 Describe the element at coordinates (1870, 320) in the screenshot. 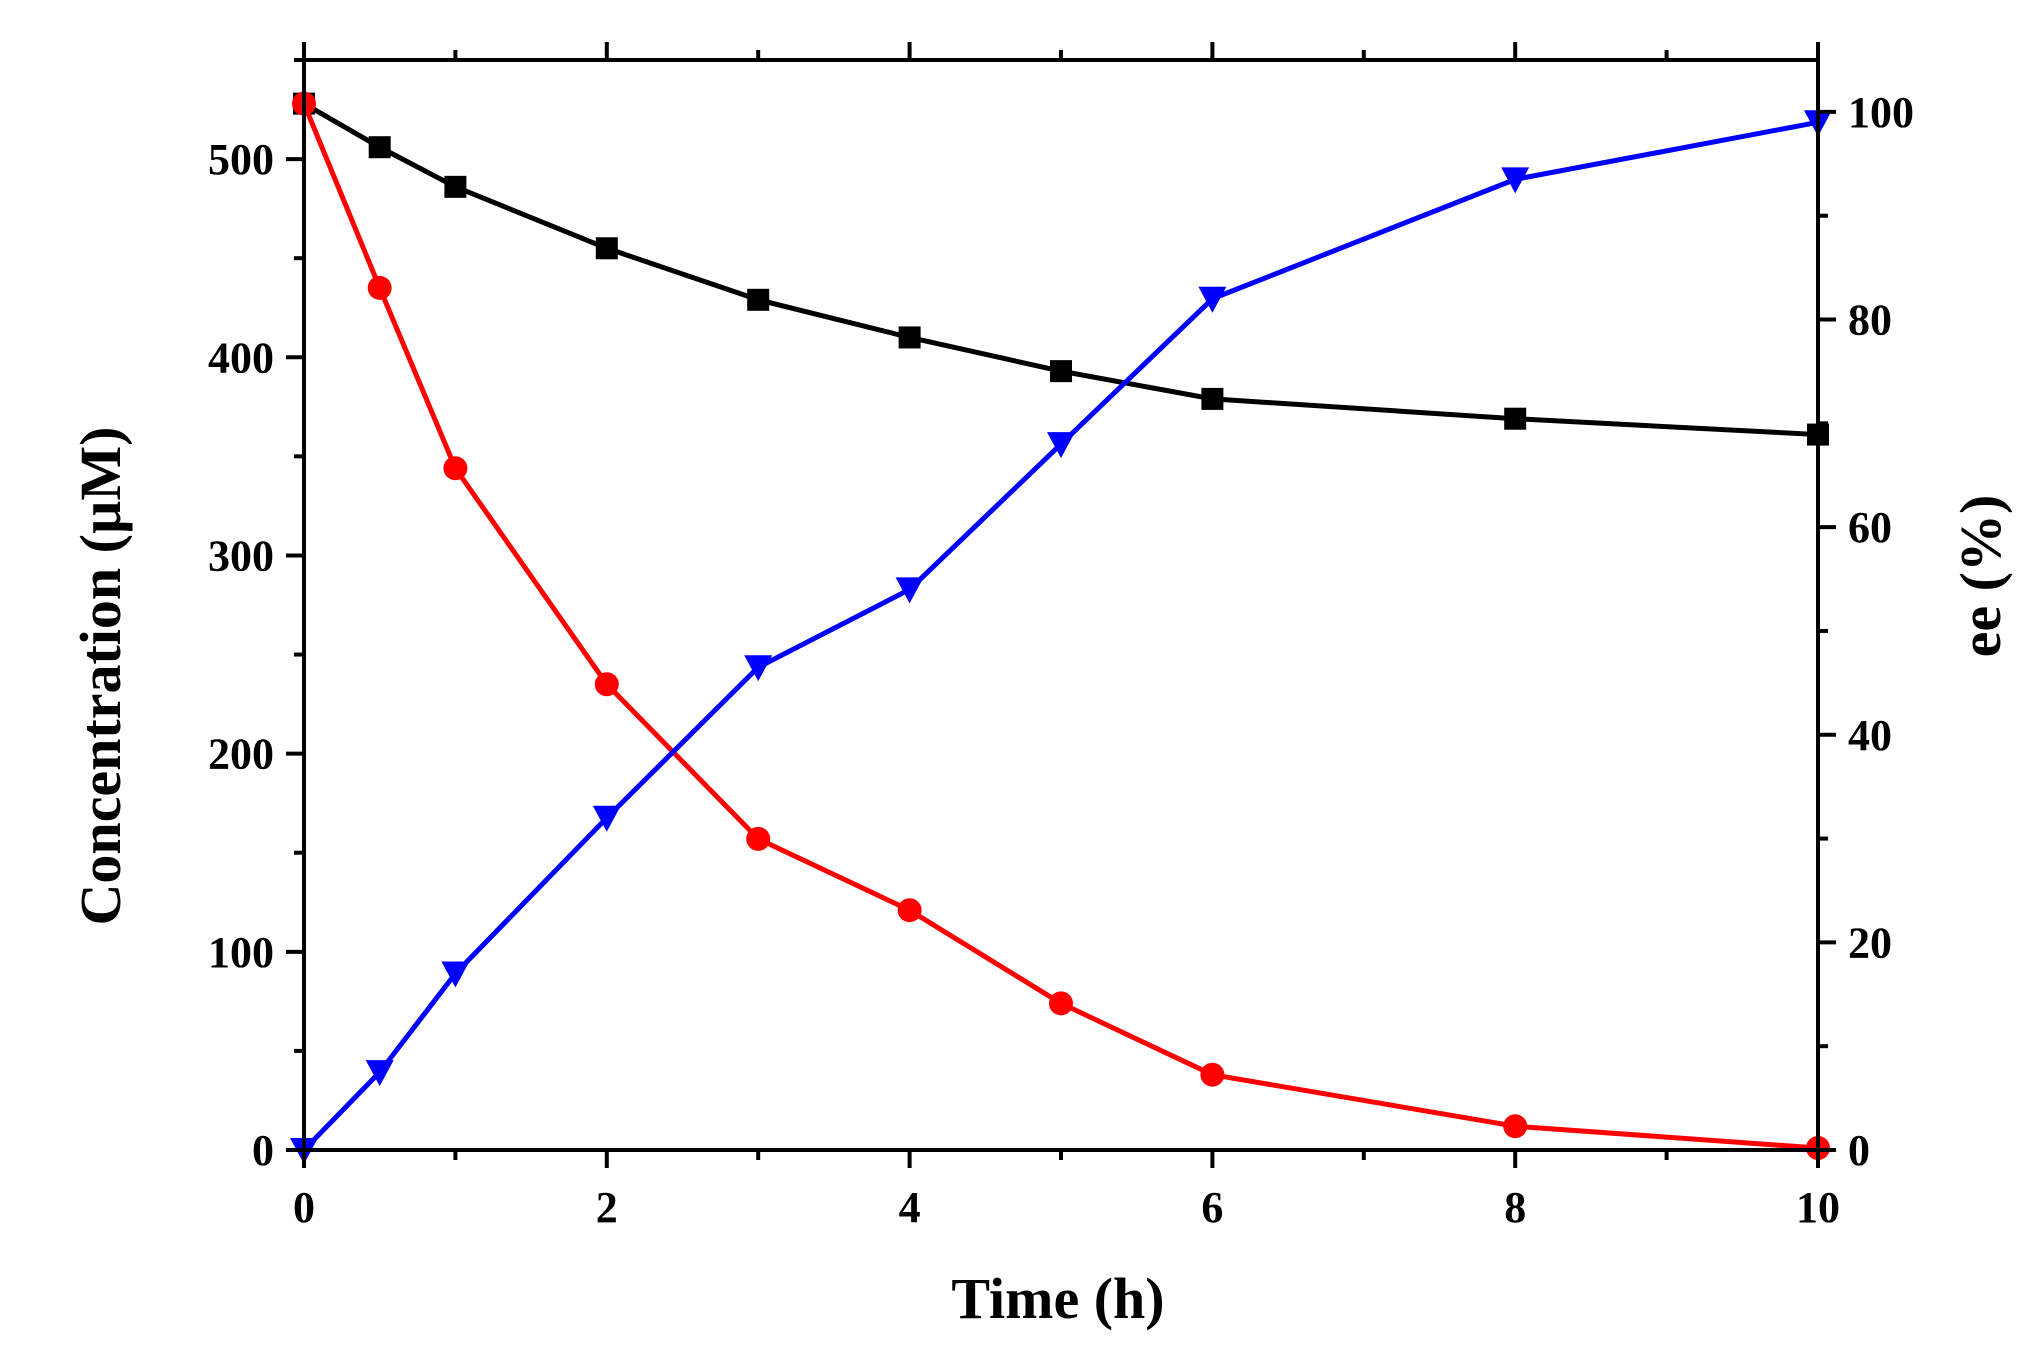

I see `y-right-tick-label: 80` at that location.